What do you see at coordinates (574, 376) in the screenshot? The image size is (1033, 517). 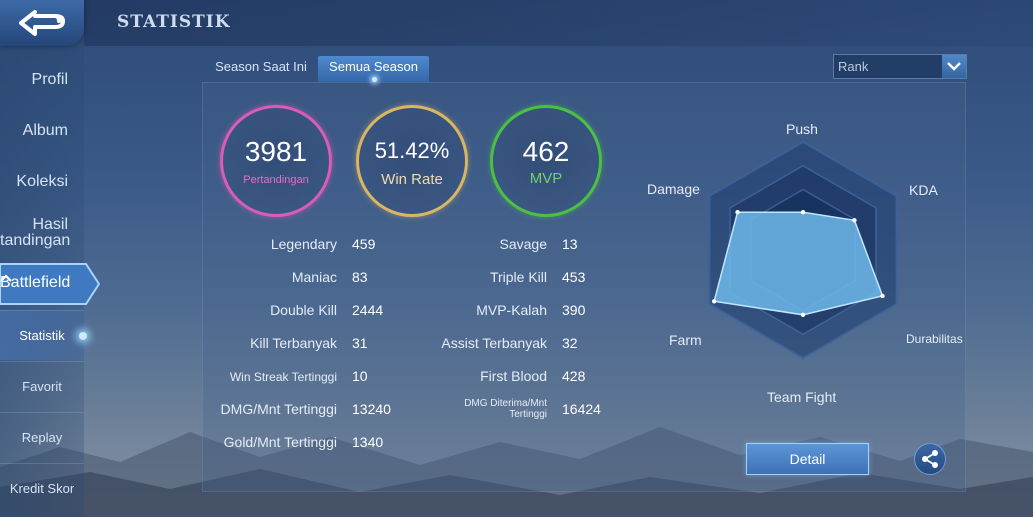 I see `stat-value: 428` at bounding box center [574, 376].